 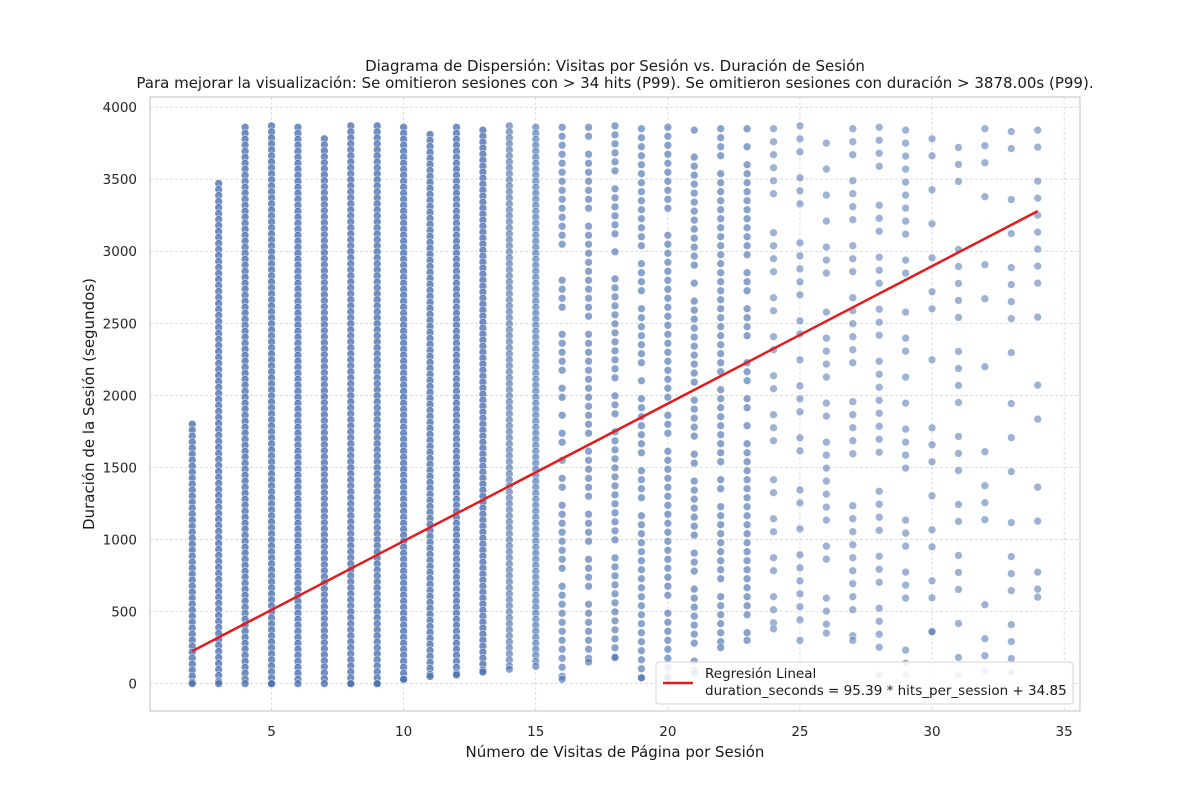 What do you see at coordinates (120, 324) in the screenshot?
I see `y-tick-label: 2500` at bounding box center [120, 324].